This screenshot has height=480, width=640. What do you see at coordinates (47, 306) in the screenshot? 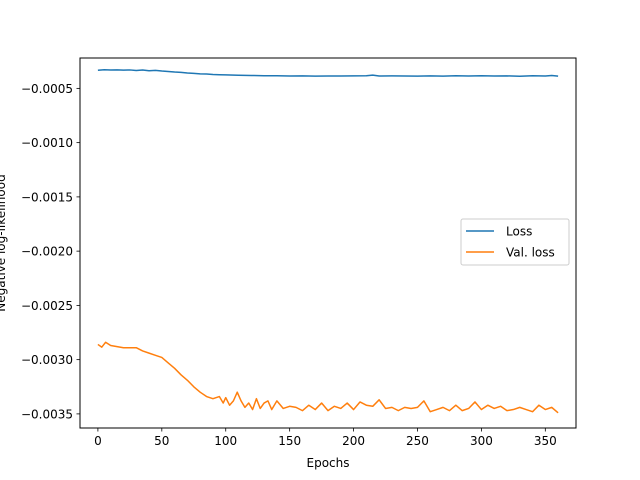
I see `y-tick-label: −0.0025` at bounding box center [47, 306].